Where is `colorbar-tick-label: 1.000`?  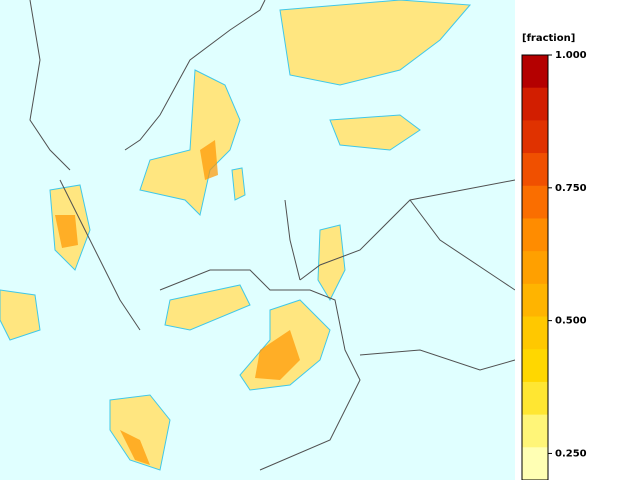 colorbar-tick-label: 1.000 is located at coordinates (571, 55).